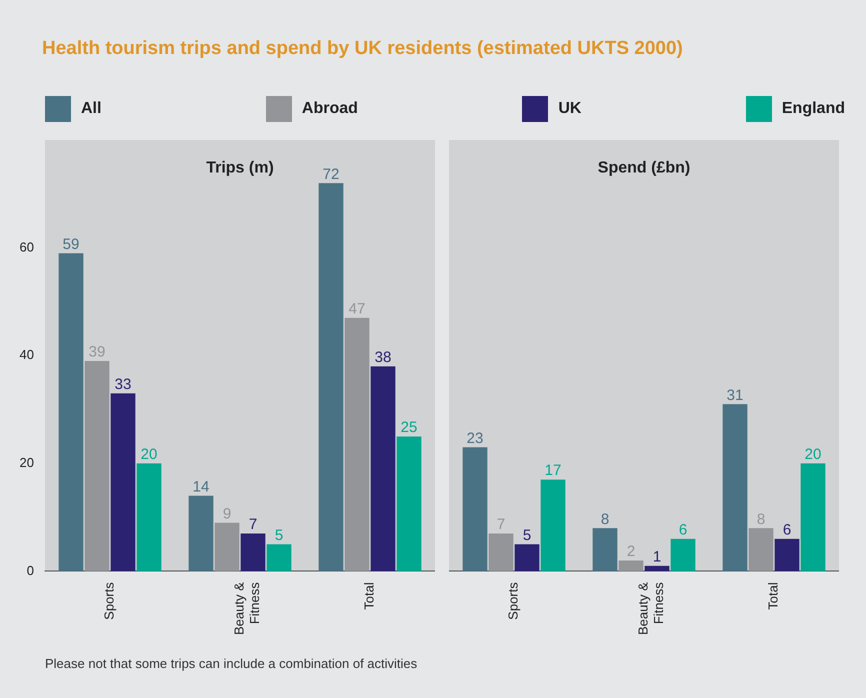  What do you see at coordinates (201, 487) in the screenshot?
I see `data-label: 14` at bounding box center [201, 487].